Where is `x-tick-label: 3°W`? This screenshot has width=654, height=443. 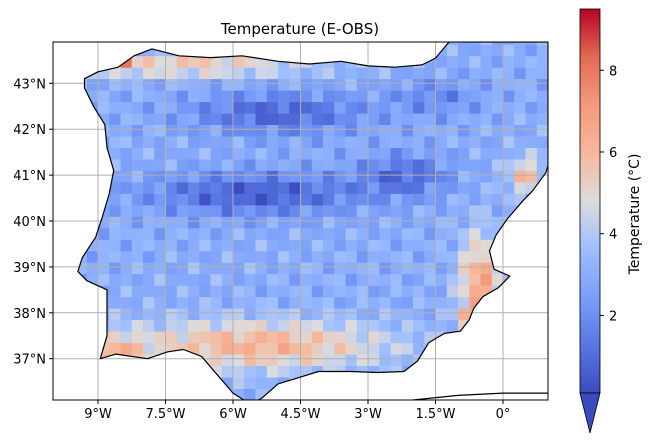
x-tick-label: 3°W is located at coordinates (368, 414).